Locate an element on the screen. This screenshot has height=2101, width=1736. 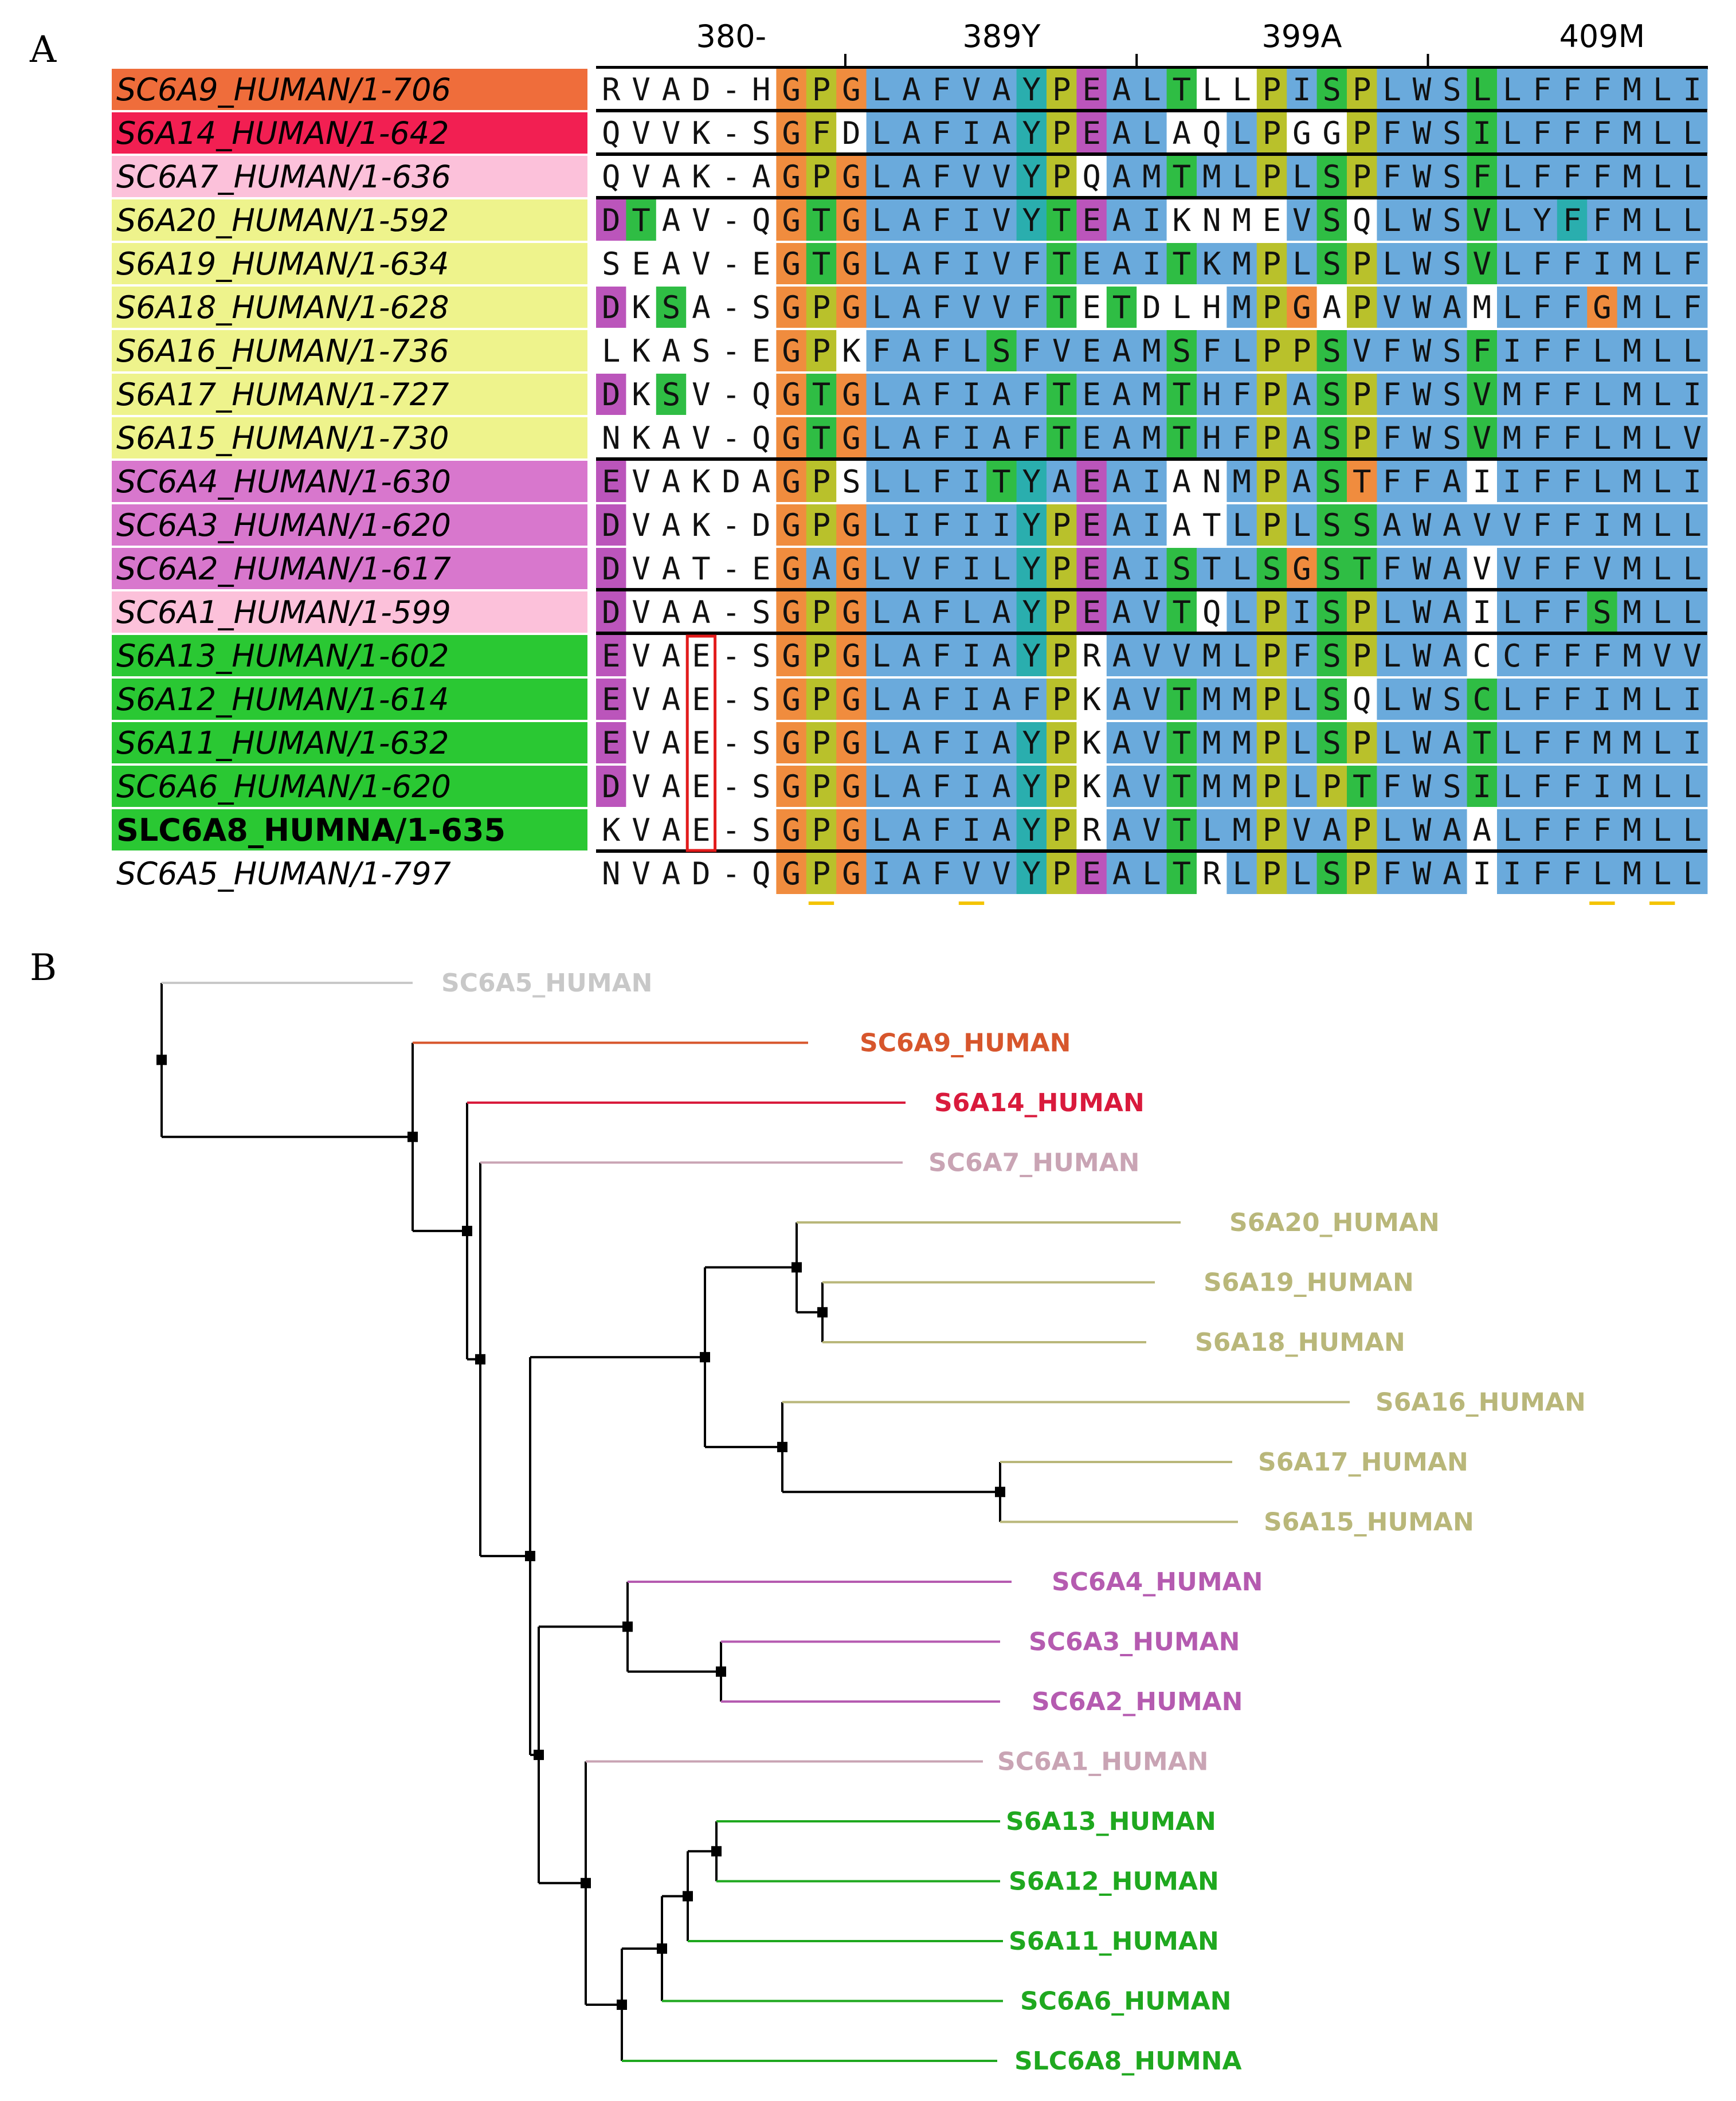
sequence-name: SC6A3_HUMAN/1-620 is located at coordinates (283, 525).